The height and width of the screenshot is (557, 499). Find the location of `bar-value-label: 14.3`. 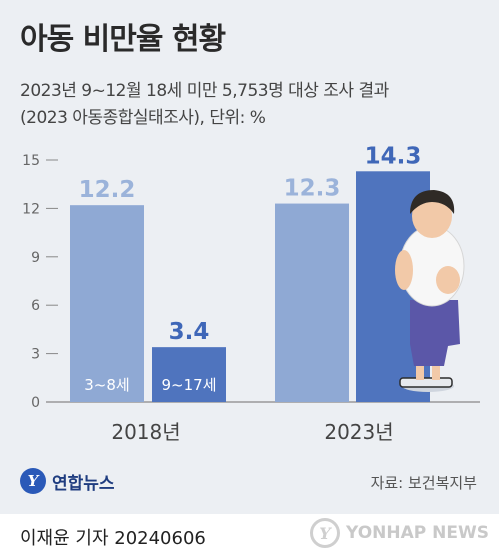

bar-value-label: 14.3 is located at coordinates (393, 156).